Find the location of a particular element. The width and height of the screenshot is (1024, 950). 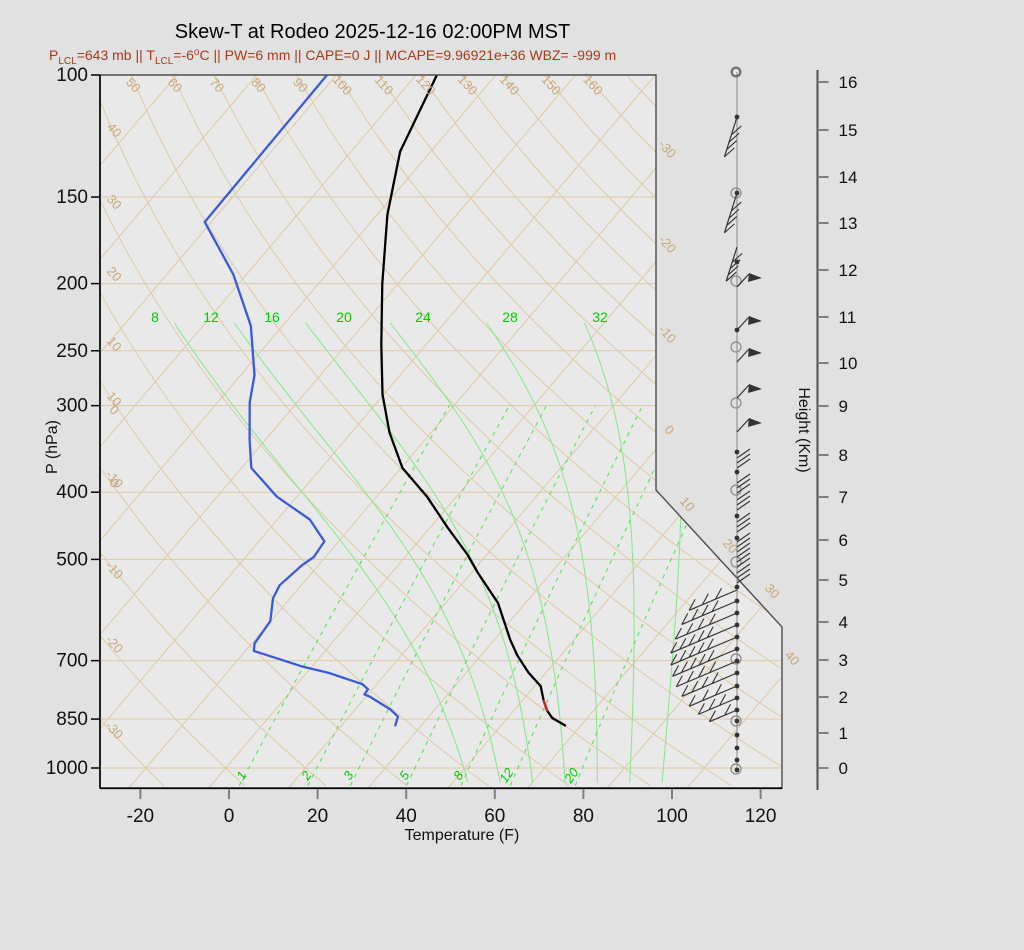

svg-text: 60 is located at coordinates (494, 816).